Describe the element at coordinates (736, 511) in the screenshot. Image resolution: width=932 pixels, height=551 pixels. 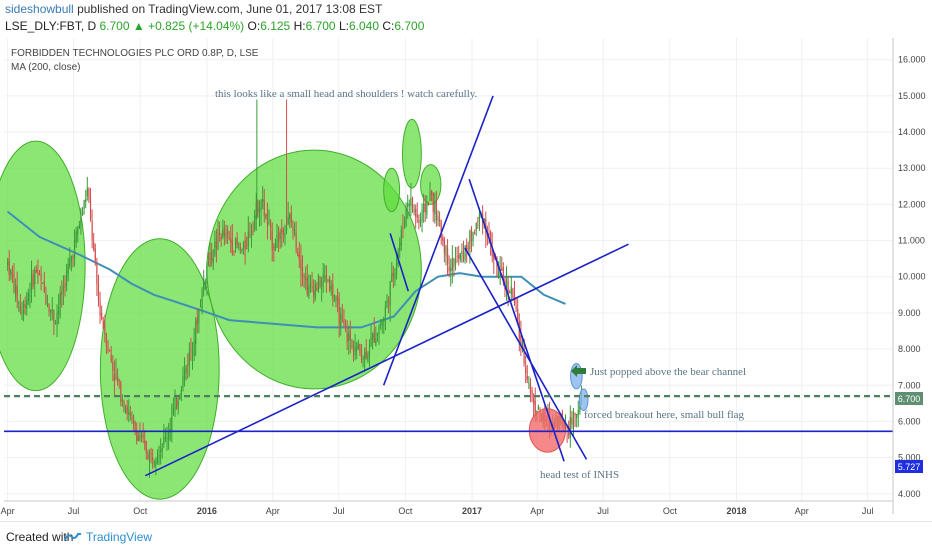
I see `x-tick-label: 2018` at that location.